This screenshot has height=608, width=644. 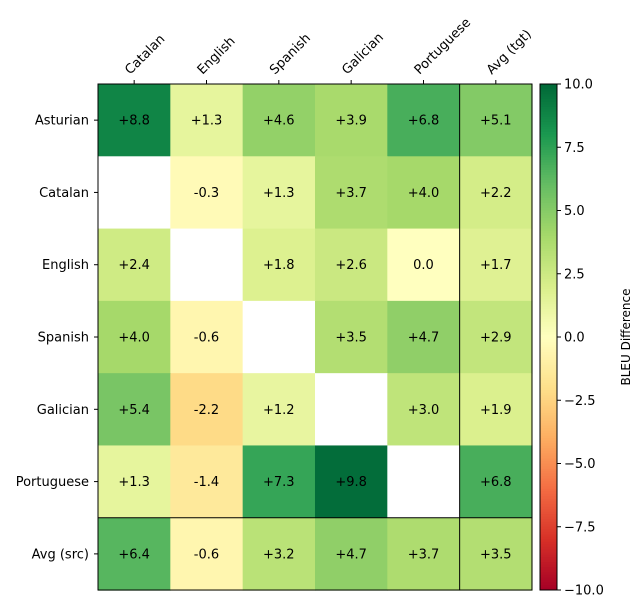 What do you see at coordinates (290, 54) in the screenshot?
I see `x-tick-label: Spanish` at bounding box center [290, 54].